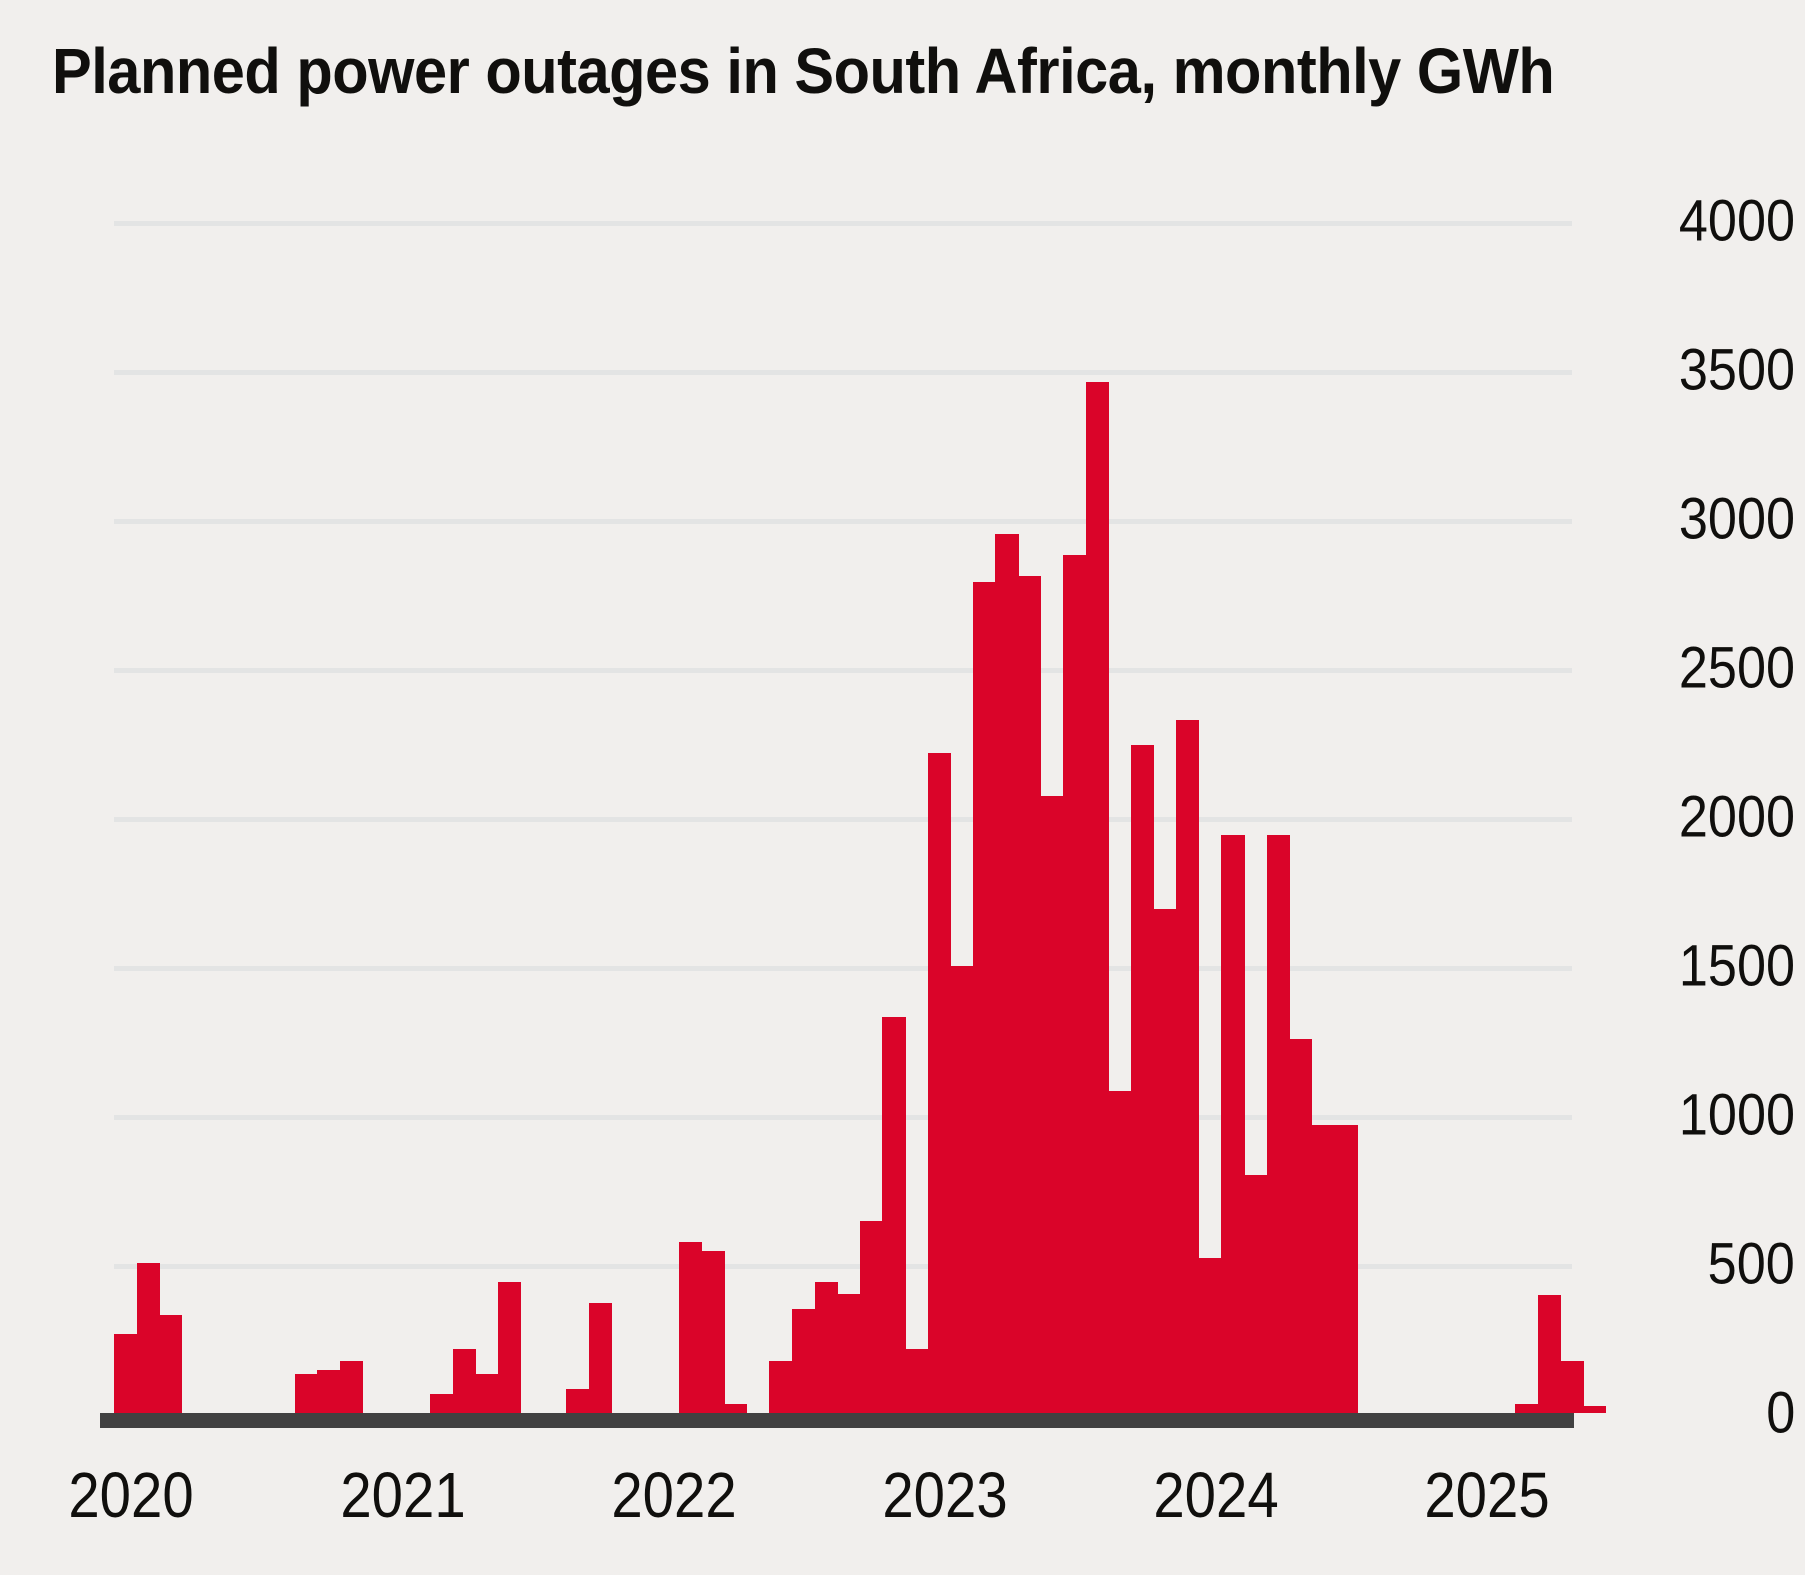 This screenshot has width=1805, height=1575. I want to click on x-axis-line, so click(837, 1420).